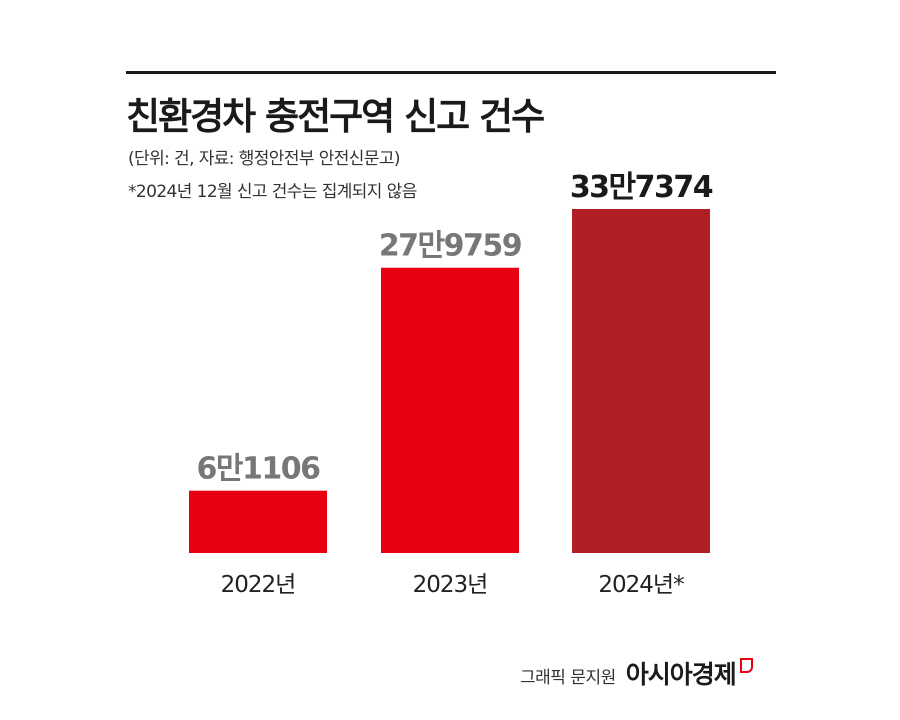  I want to click on chart-subtitle: (단위: 건, 자료: 행정안전부 안전신문고), so click(264, 159).